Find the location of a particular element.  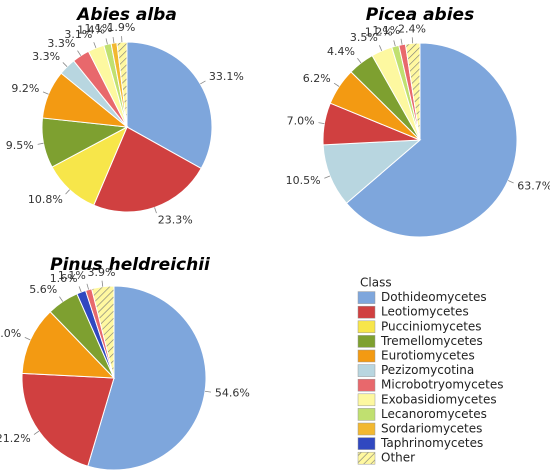

value-label: 33.1% is located at coordinates (226, 76).